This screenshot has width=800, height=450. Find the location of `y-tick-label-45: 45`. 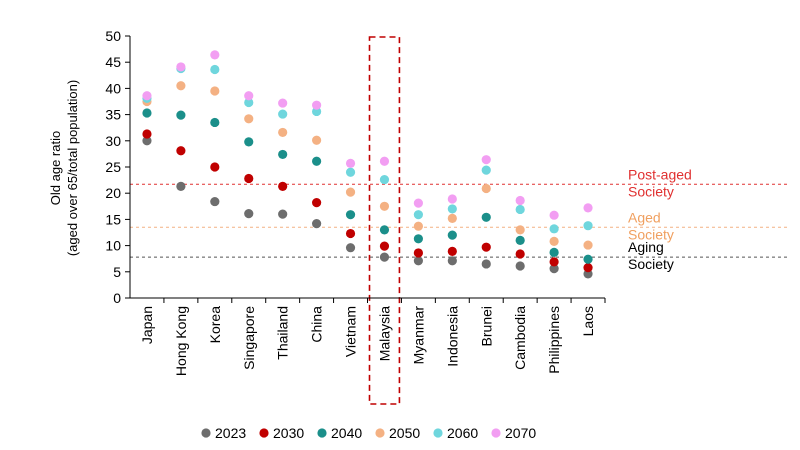

y-tick-label-45: 45 is located at coordinates (113, 62).